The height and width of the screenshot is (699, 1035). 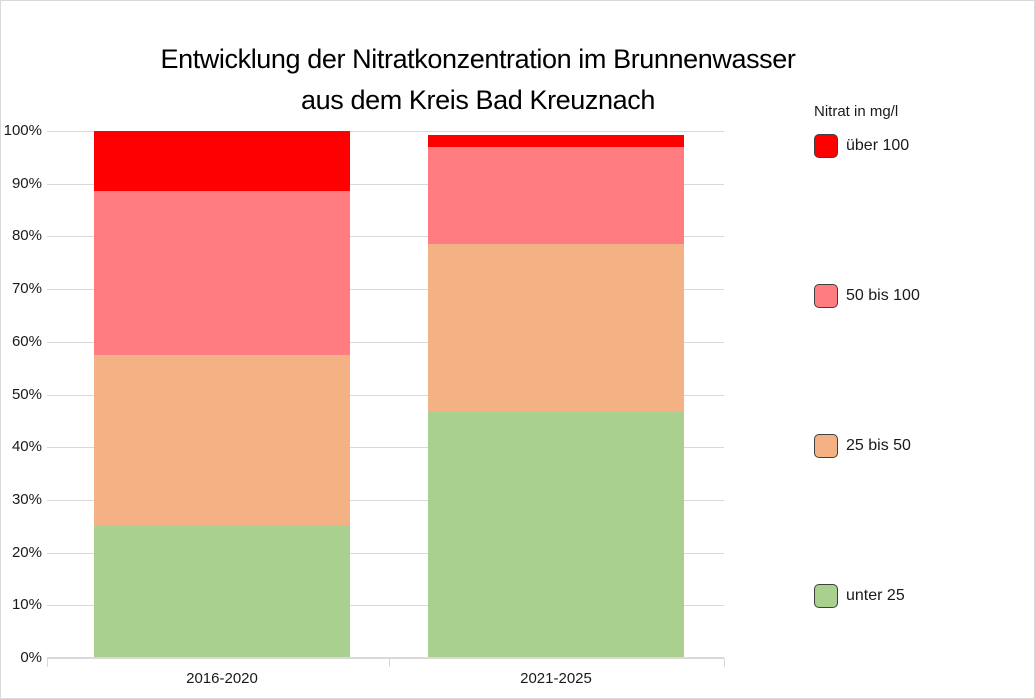 I want to click on y-axis-label-90%: 90%, so click(x=26, y=183).